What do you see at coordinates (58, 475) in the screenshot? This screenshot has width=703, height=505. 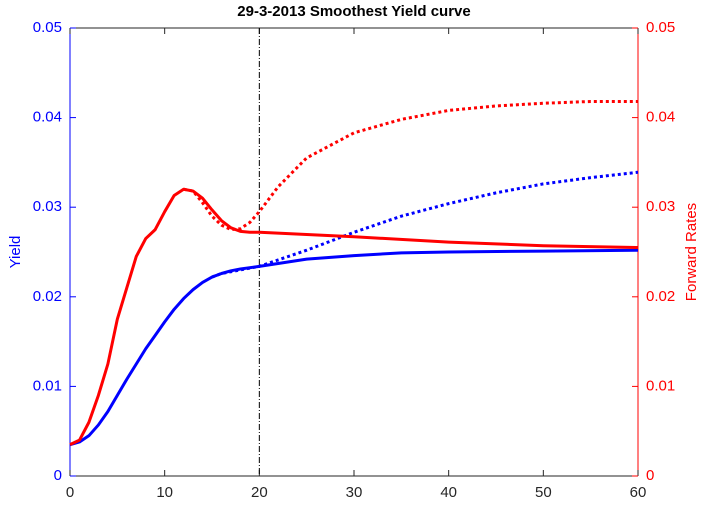 I see `y-tick-label: 0` at bounding box center [58, 475].